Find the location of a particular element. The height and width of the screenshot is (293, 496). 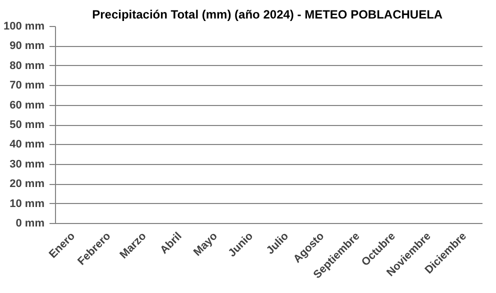

y-tick-label: 60 mm is located at coordinates (27, 105).